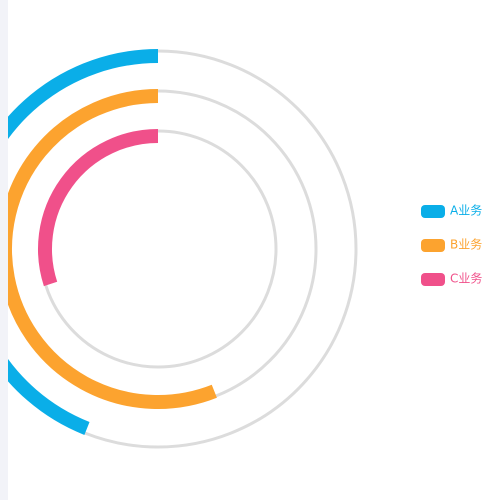  Describe the element at coordinates (466, 244) in the screenshot. I see `legend-label: B业务` at that location.